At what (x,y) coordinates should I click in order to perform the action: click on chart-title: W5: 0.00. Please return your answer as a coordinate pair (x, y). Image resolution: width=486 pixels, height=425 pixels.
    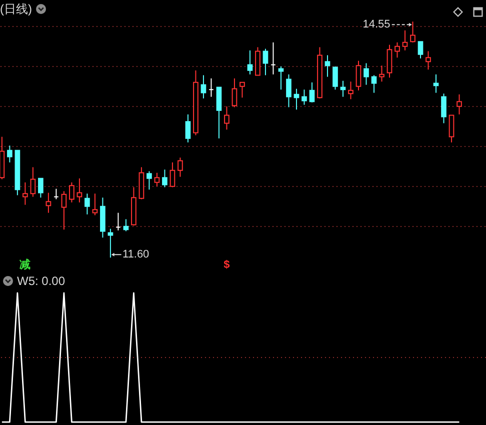
    Looking at the image, I should click on (41, 281).